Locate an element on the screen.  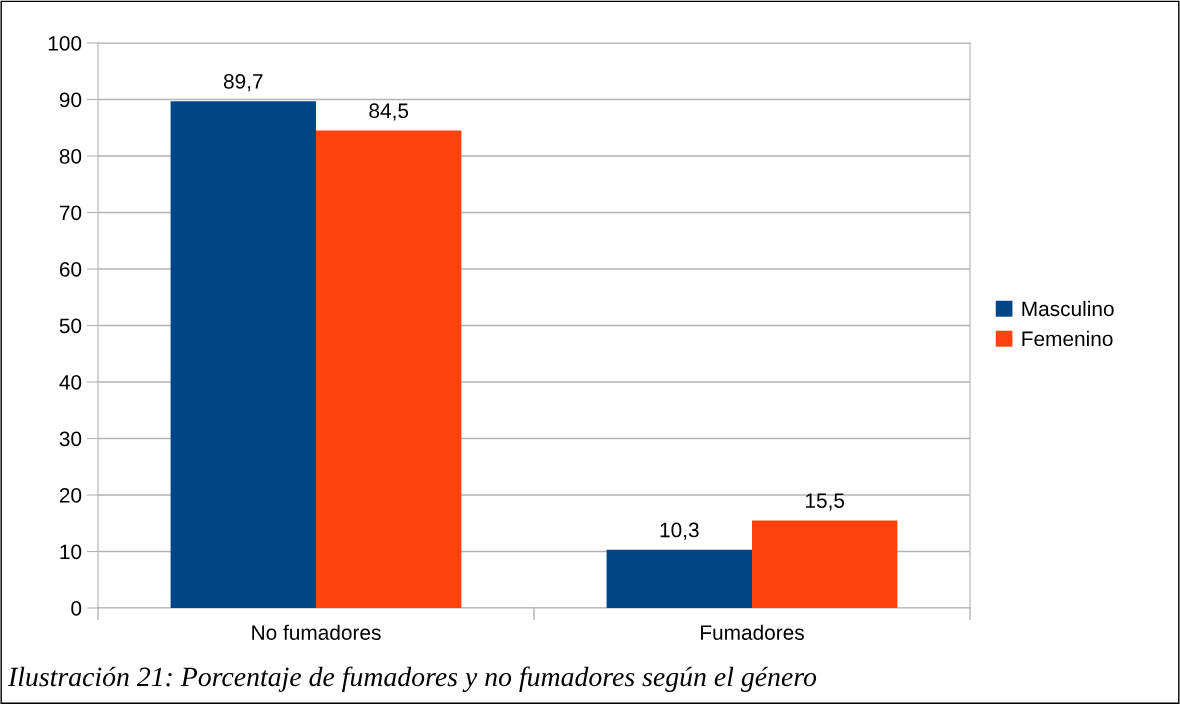
data-label: 10,3 is located at coordinates (679, 531).